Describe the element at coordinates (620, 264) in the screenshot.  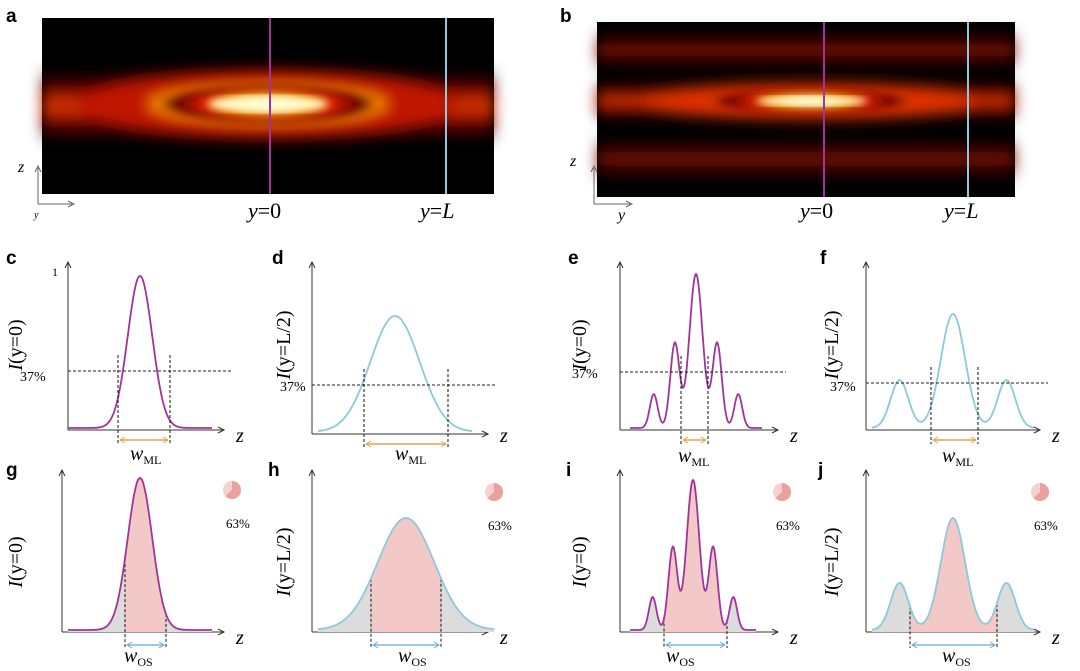
I see `y-arrow-e` at that location.